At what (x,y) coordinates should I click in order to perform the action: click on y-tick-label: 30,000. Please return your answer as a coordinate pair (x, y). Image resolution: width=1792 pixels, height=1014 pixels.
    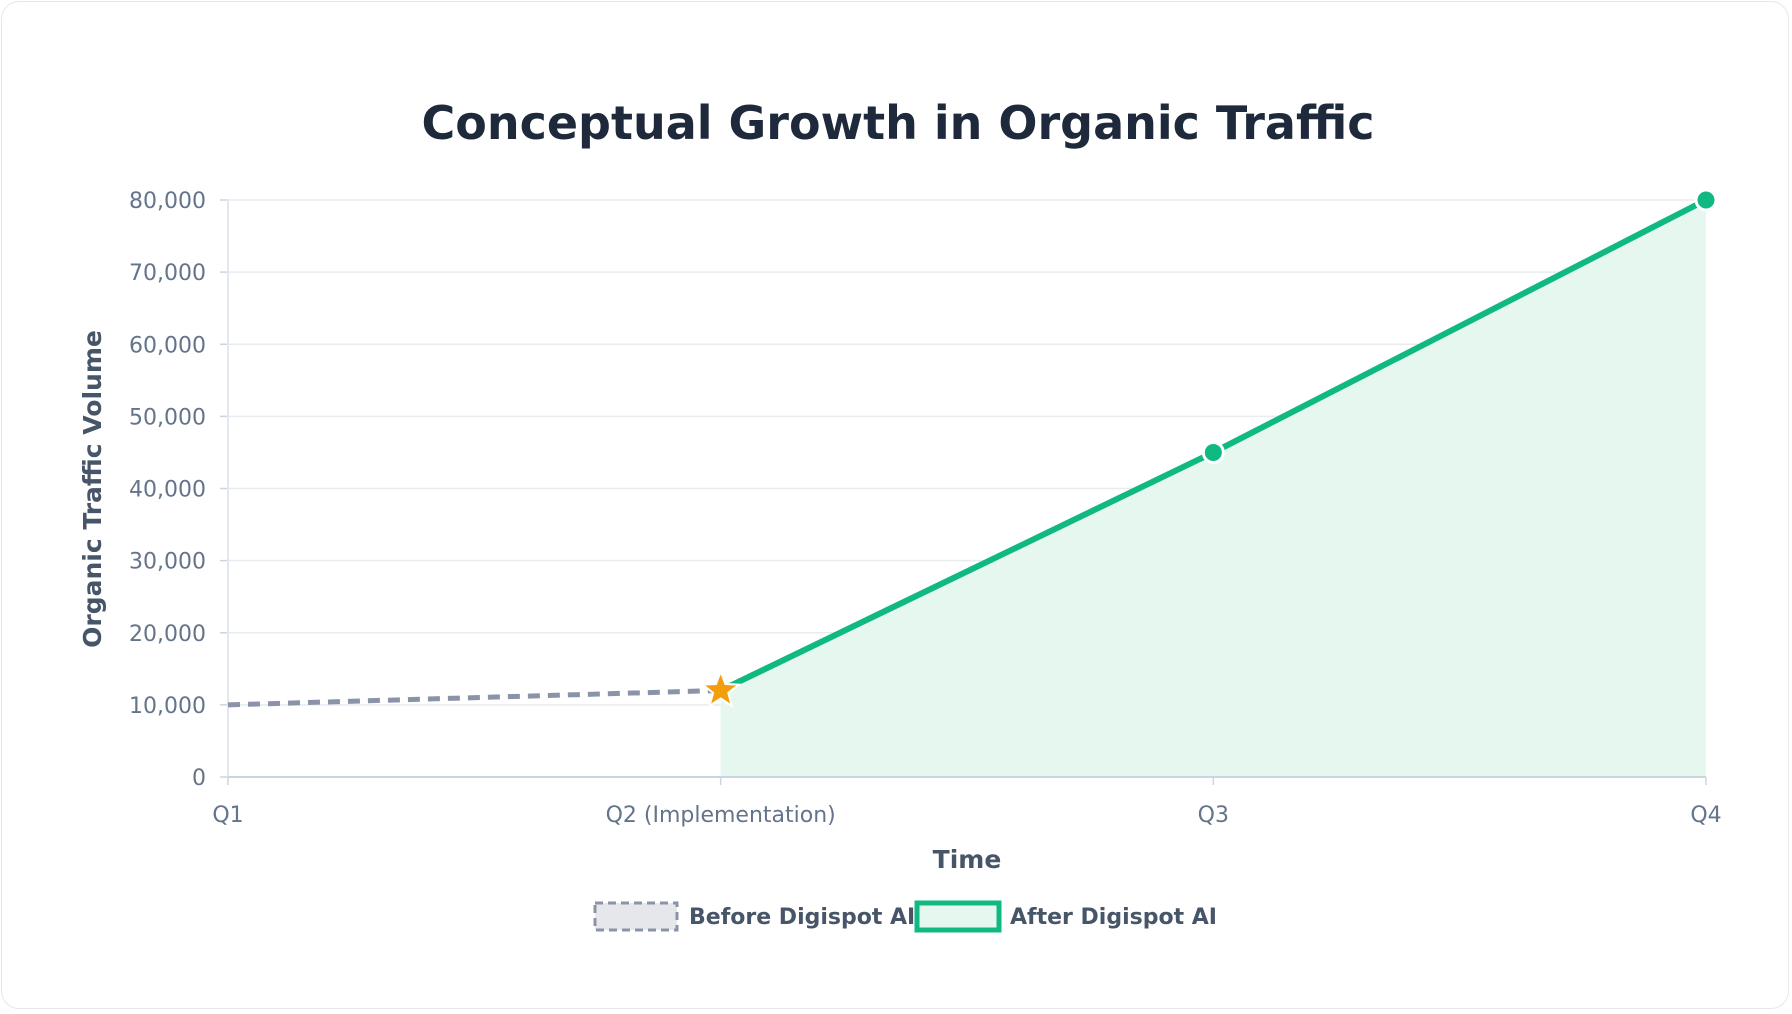
    Looking at the image, I should click on (167, 562).